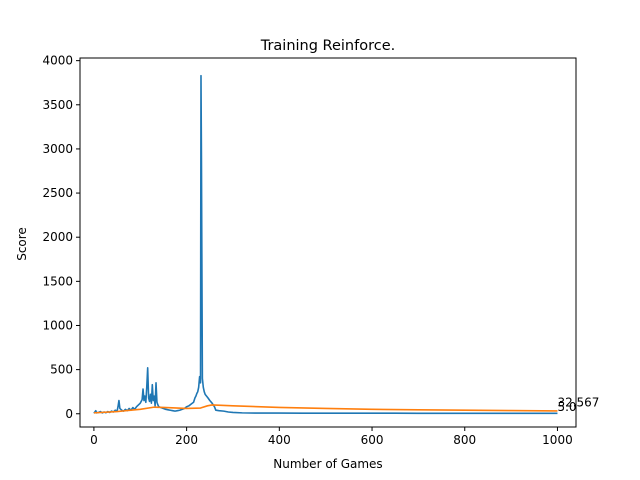  Describe the element at coordinates (57, 237) in the screenshot. I see `y-tick-label: 2000` at that location.